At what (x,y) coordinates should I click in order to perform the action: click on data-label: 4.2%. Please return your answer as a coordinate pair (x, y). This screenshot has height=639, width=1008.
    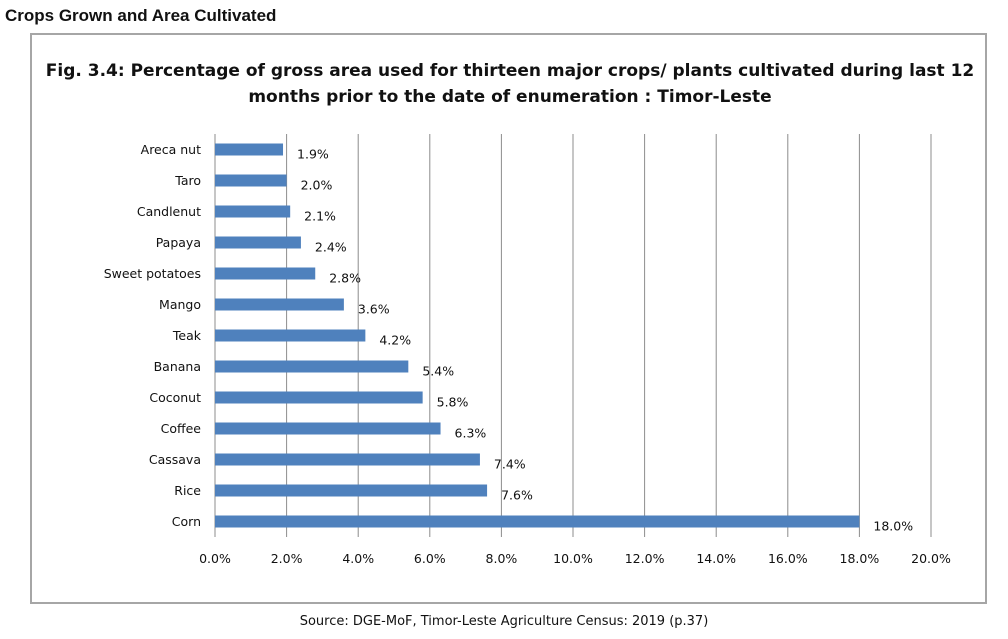
    Looking at the image, I should click on (395, 340).